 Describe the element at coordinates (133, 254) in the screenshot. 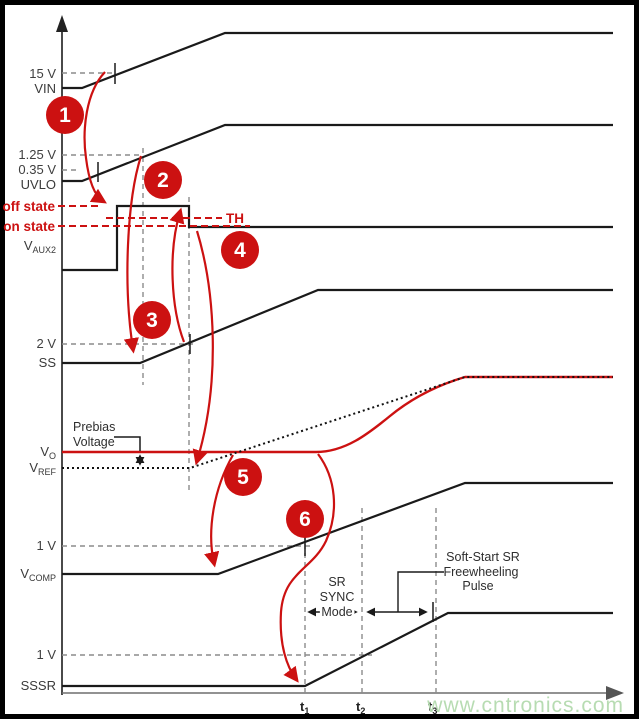

I see `arrow-2-uvlo-to-ss` at that location.